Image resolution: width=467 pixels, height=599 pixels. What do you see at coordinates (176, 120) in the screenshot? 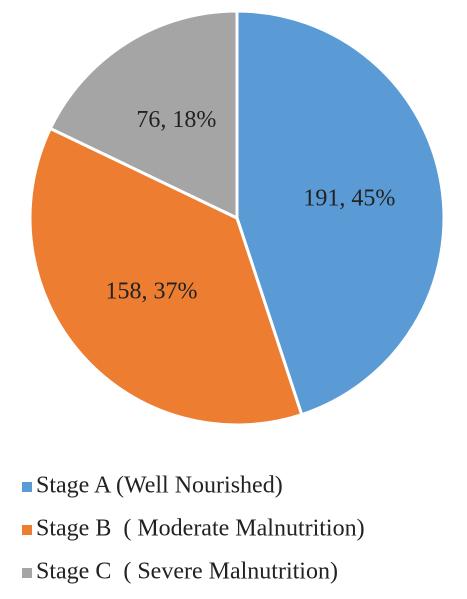
I see `data-label: 76, 18%` at bounding box center [176, 120].